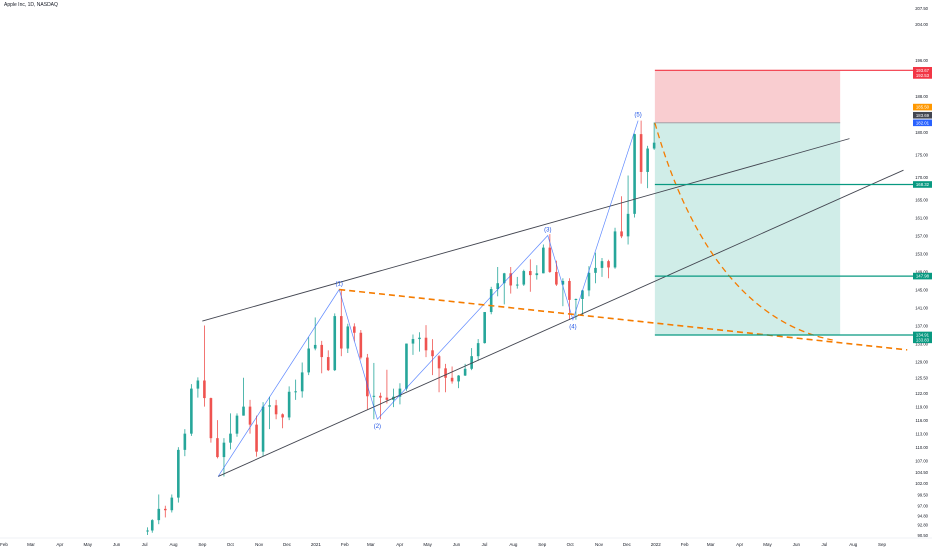 The image size is (932, 555). I want to click on x-tick-label: 2021, so click(316, 544).